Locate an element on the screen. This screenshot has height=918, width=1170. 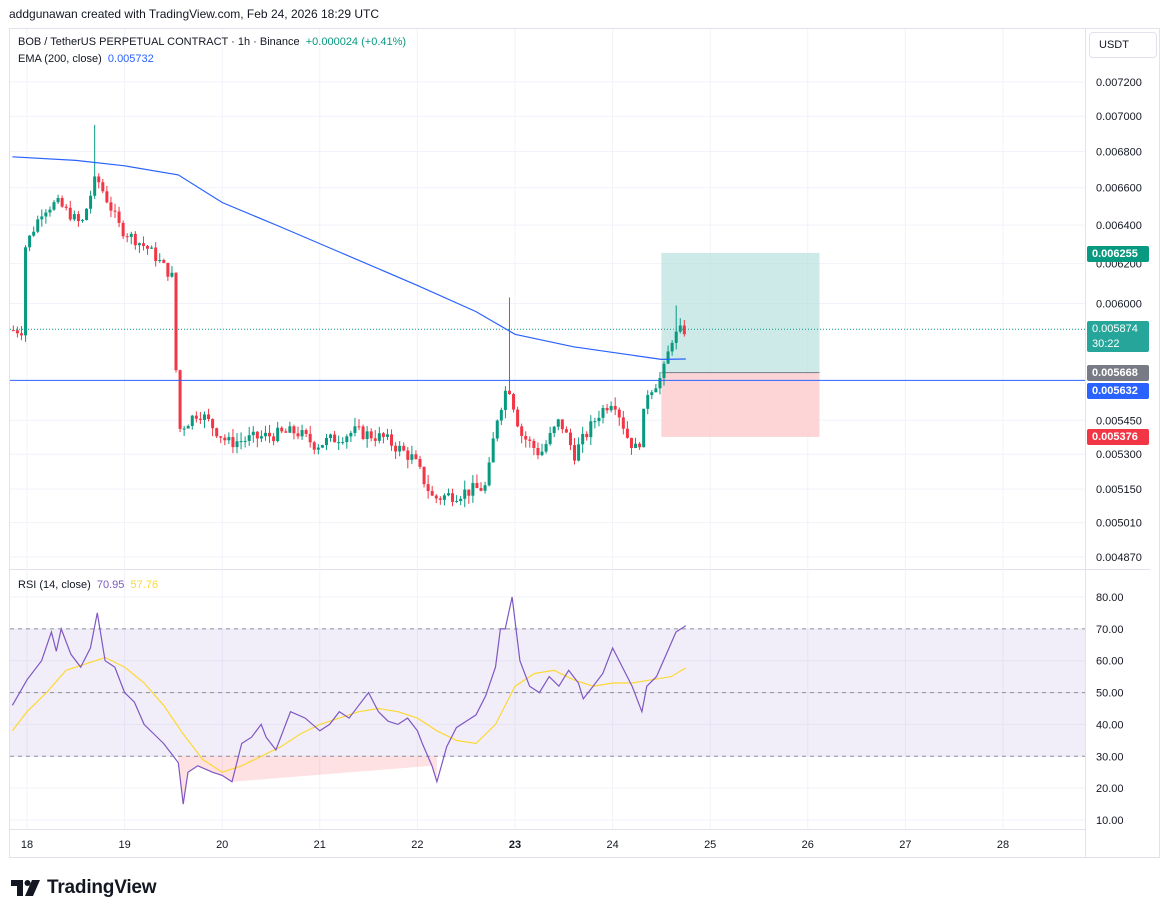
rsi-legend: RSI (14, close) 70.95 57.76 is located at coordinates (88, 585).